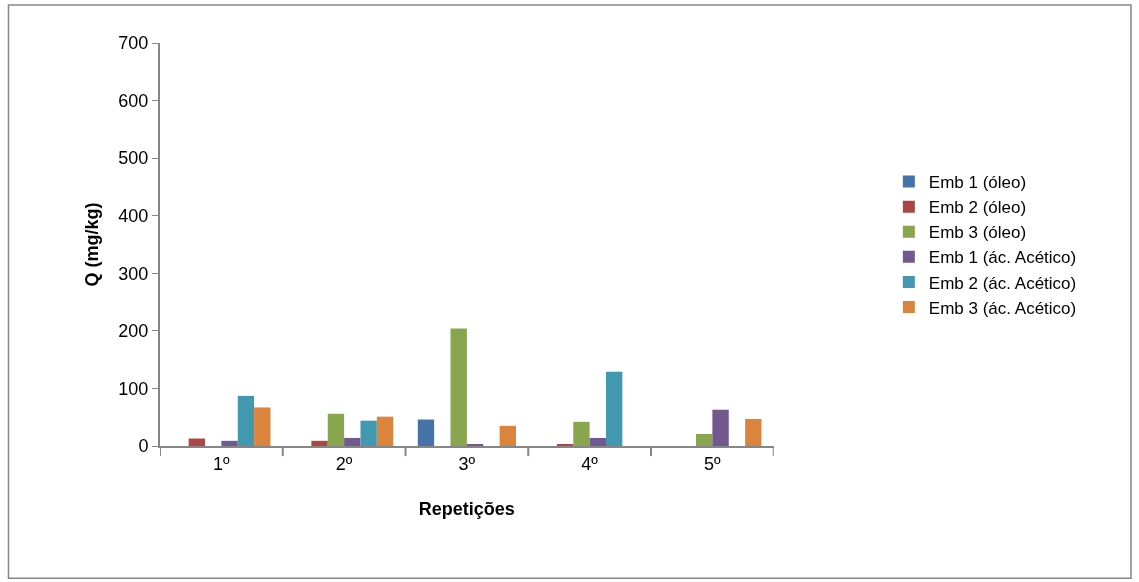 The width and height of the screenshot is (1139, 582). Describe the element at coordinates (344, 463) in the screenshot. I see `x-tick-label: 2º` at that location.